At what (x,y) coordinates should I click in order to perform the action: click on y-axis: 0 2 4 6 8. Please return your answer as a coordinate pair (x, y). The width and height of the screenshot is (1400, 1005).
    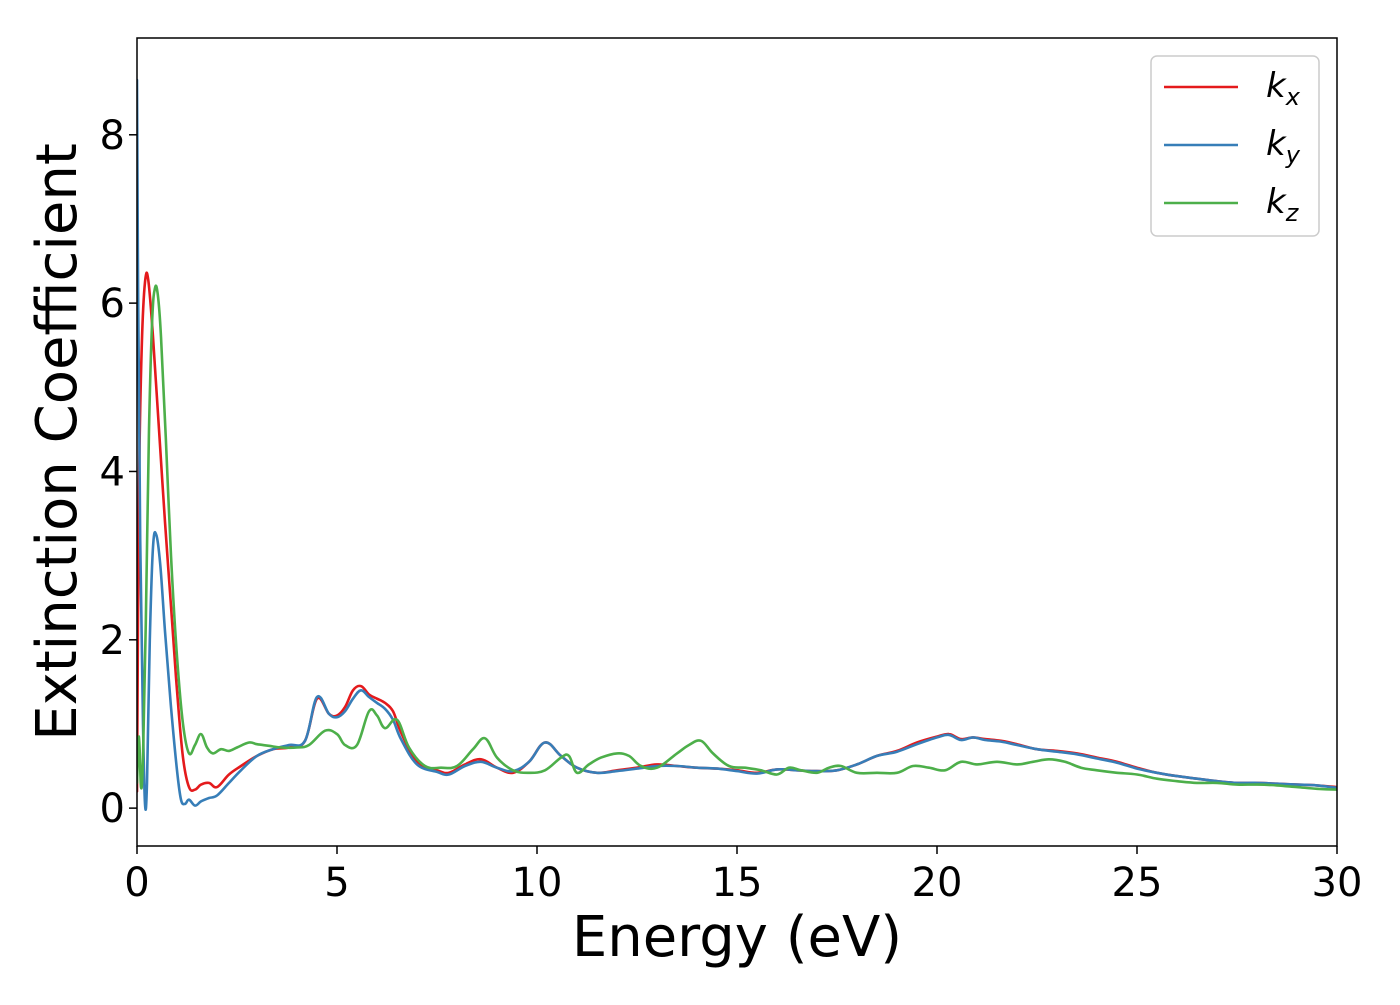
    Looking at the image, I should click on (118, 472).